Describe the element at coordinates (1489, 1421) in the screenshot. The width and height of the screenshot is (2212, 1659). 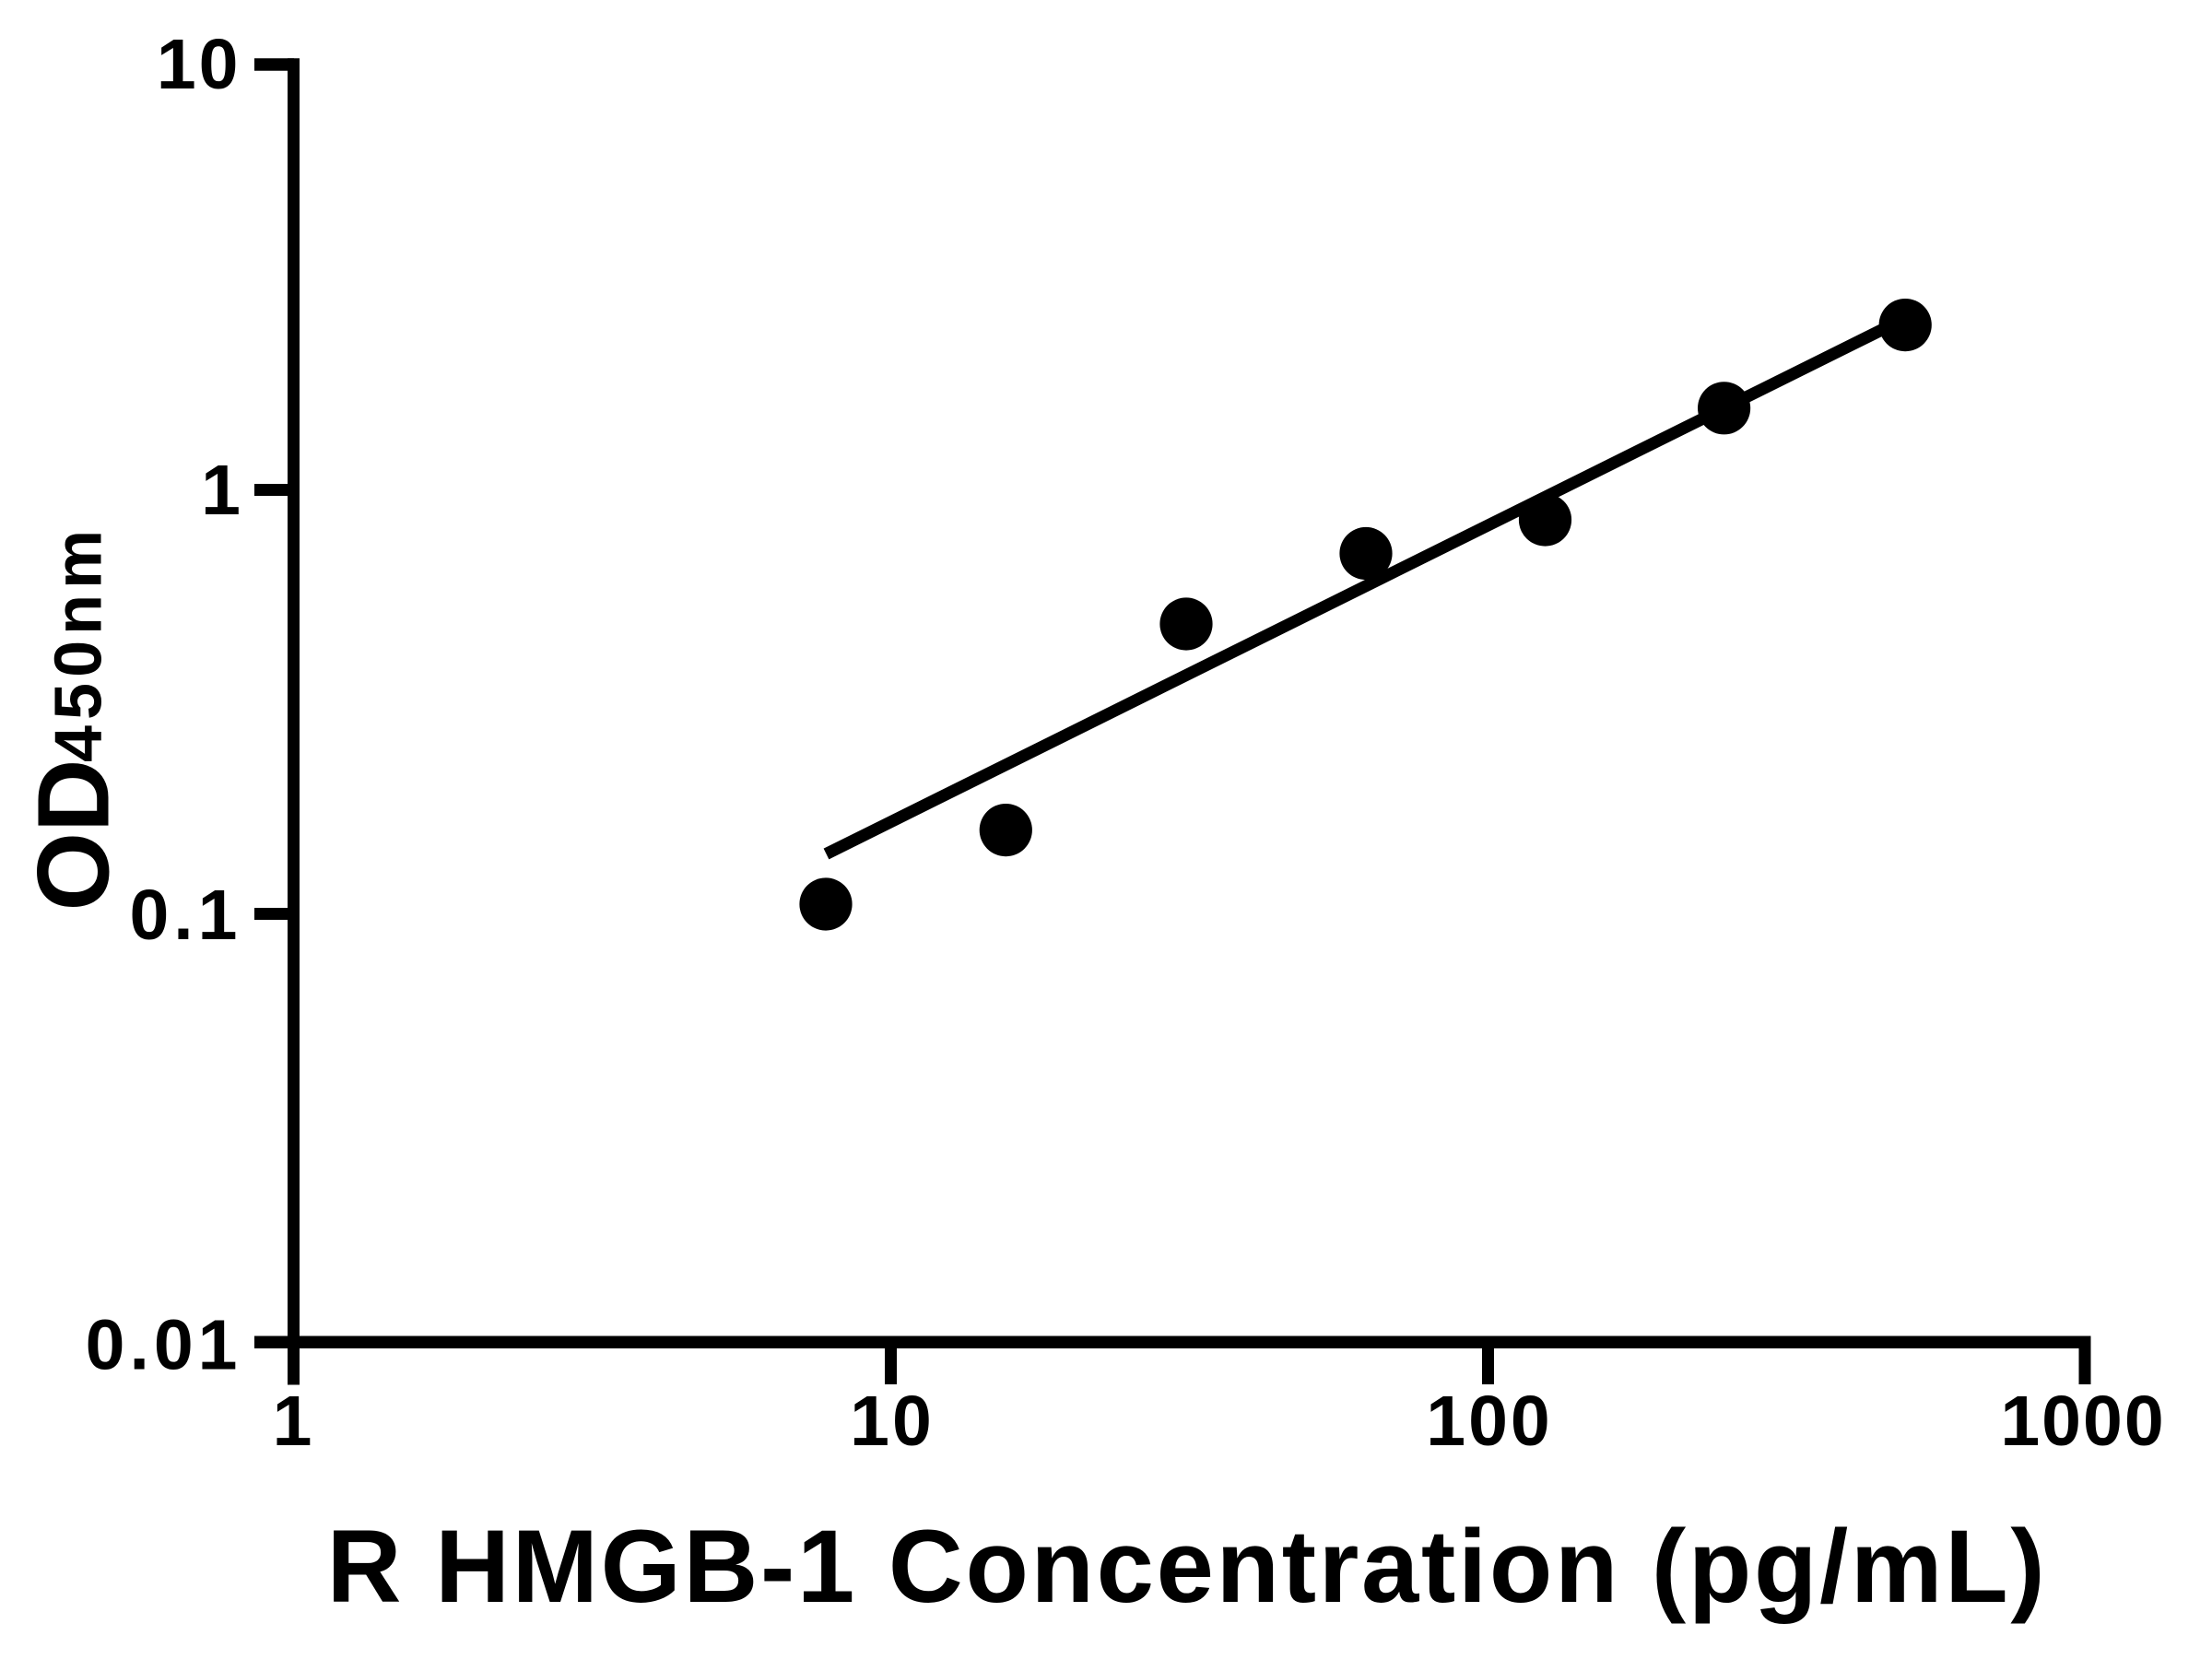
I see `svg-text: 100` at that location.